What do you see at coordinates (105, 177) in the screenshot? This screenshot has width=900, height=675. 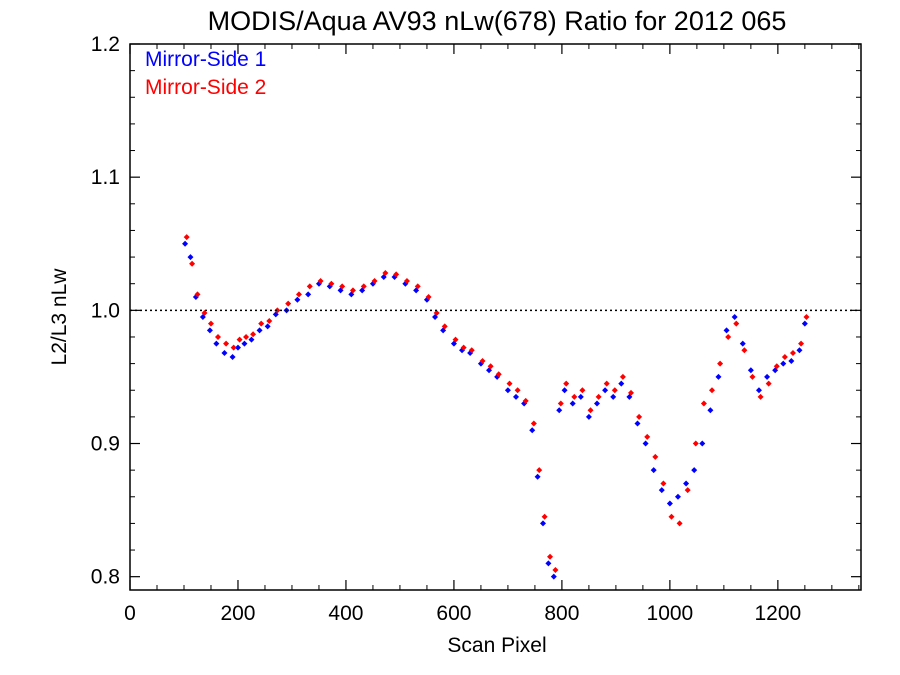 I see `y-tick-label: 1.1` at bounding box center [105, 177].